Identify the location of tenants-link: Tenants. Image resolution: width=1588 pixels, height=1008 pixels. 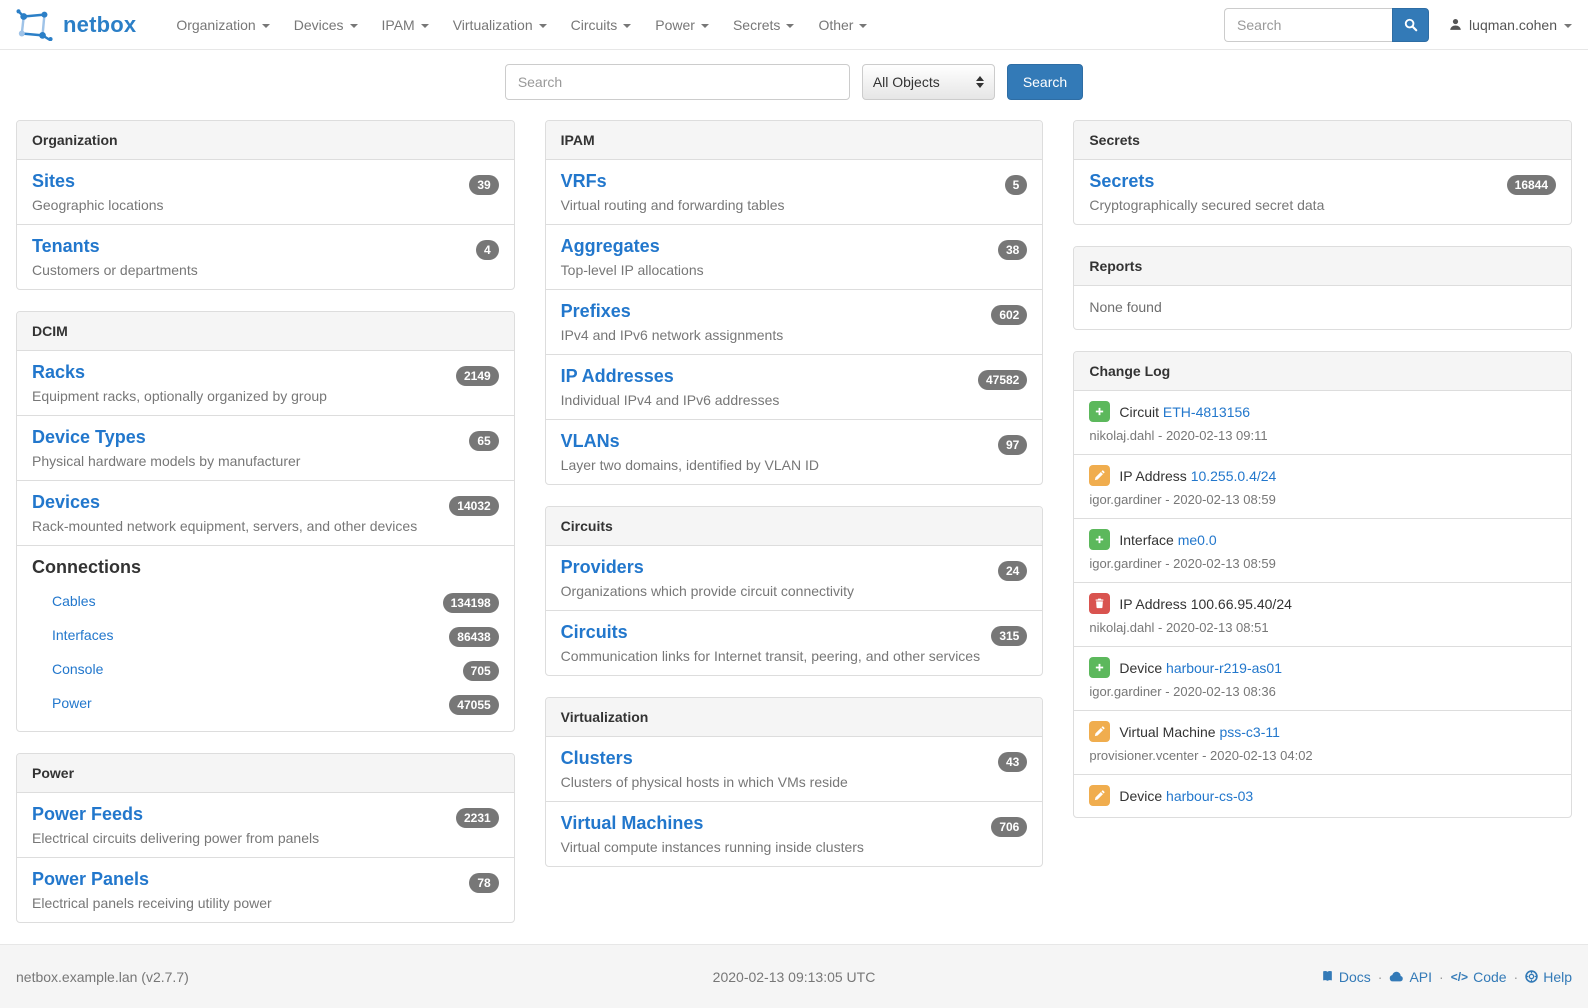
(66, 246).